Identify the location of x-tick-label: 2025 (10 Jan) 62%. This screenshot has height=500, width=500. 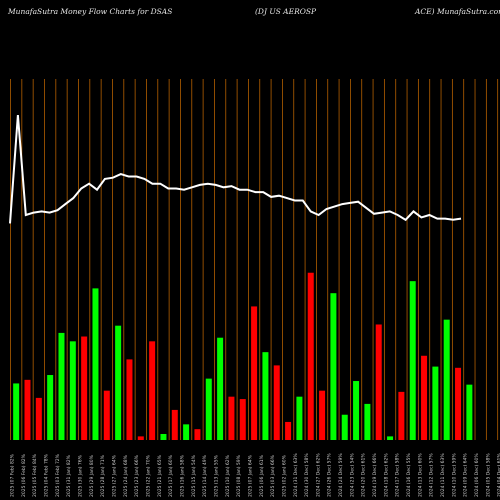
(228, 475).